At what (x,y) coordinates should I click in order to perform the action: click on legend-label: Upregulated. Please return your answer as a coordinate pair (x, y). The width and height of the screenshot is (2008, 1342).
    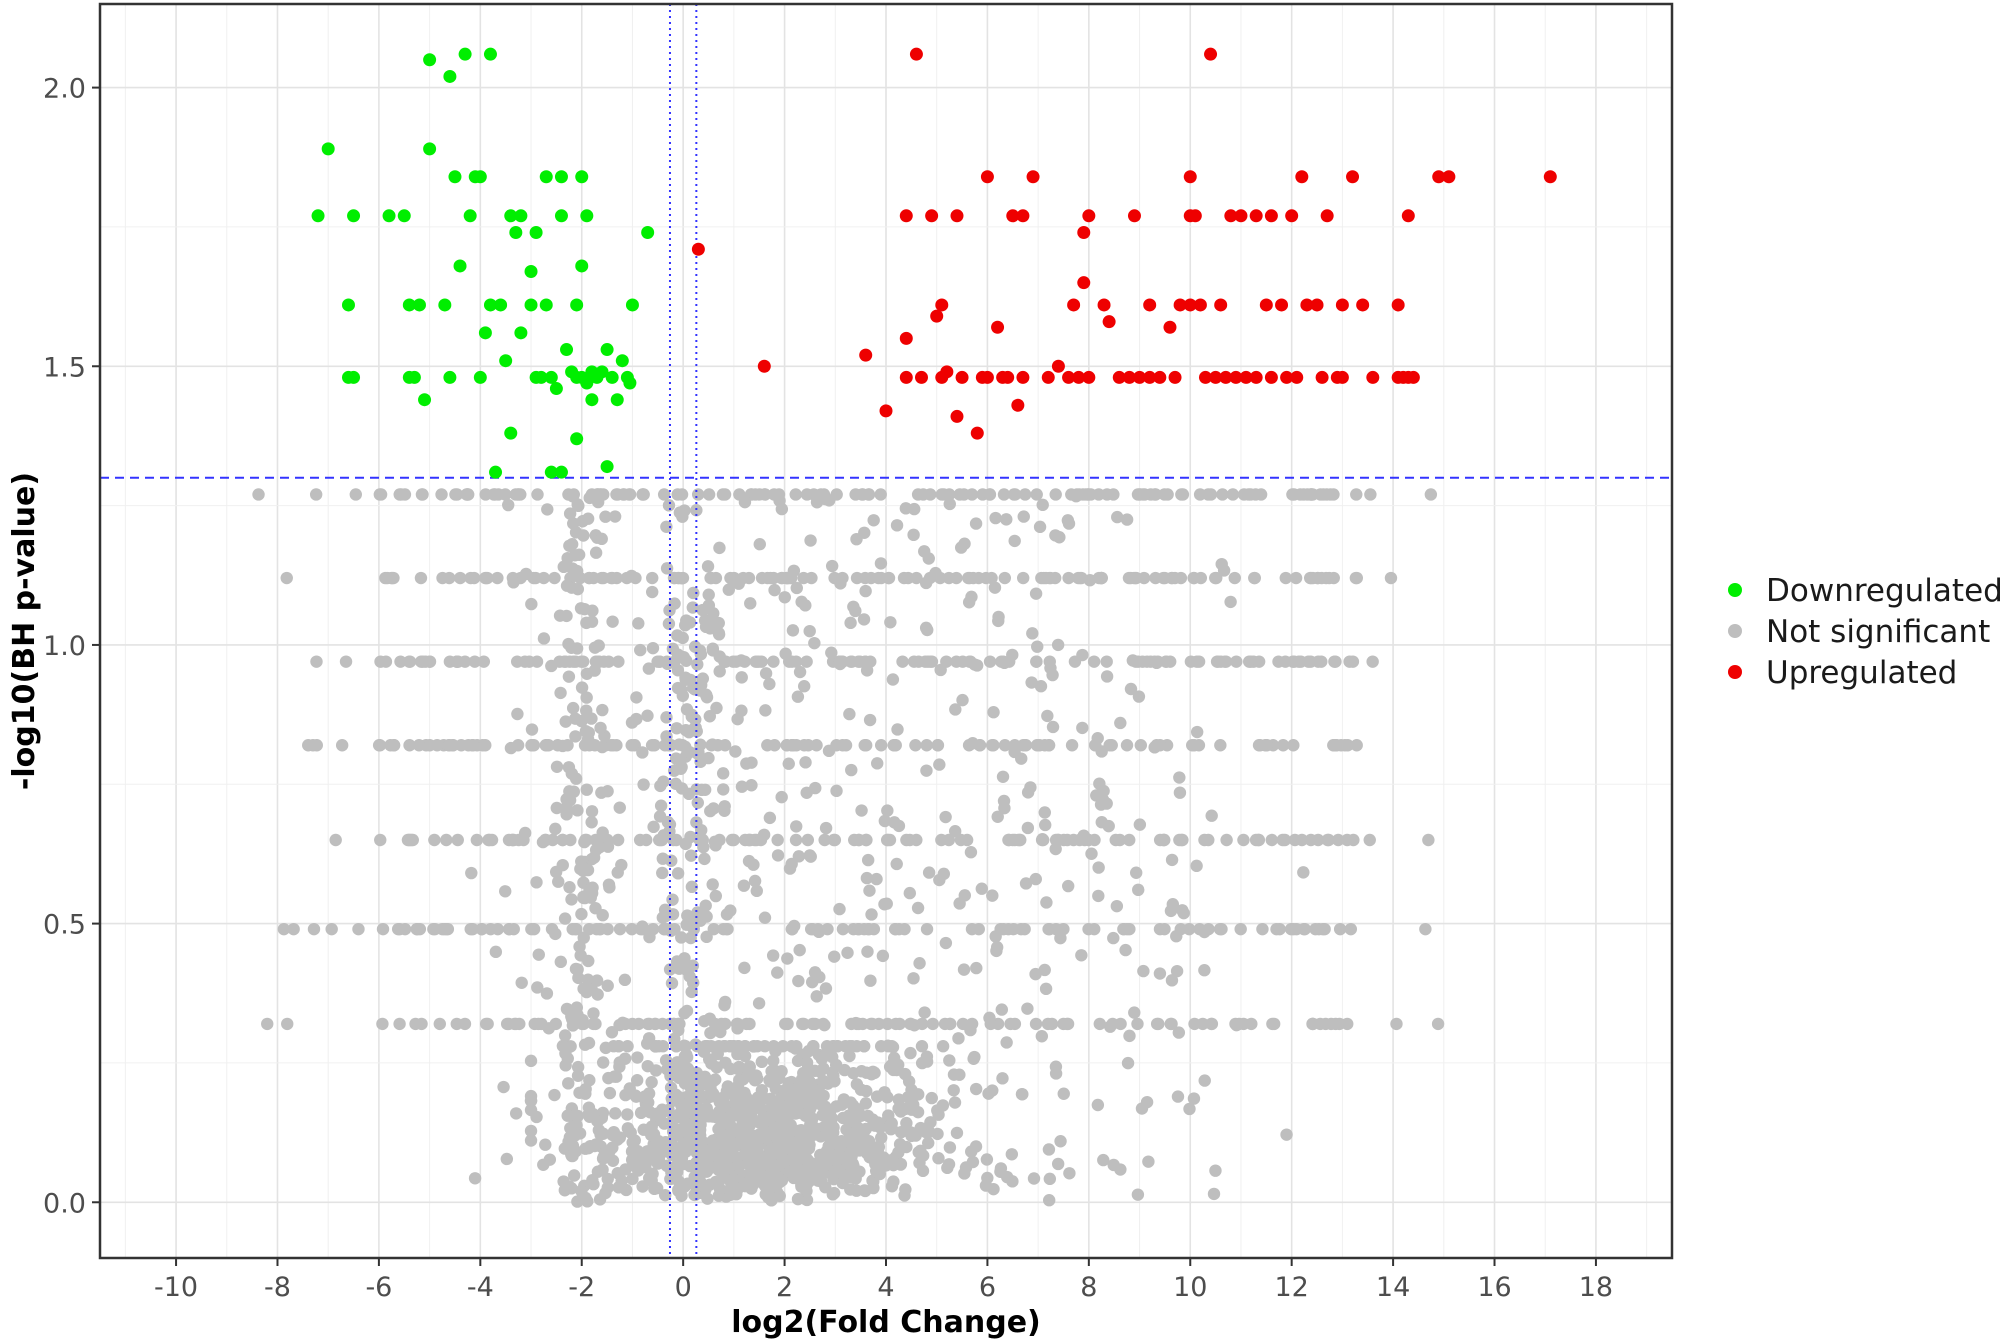
    Looking at the image, I should click on (1861, 673).